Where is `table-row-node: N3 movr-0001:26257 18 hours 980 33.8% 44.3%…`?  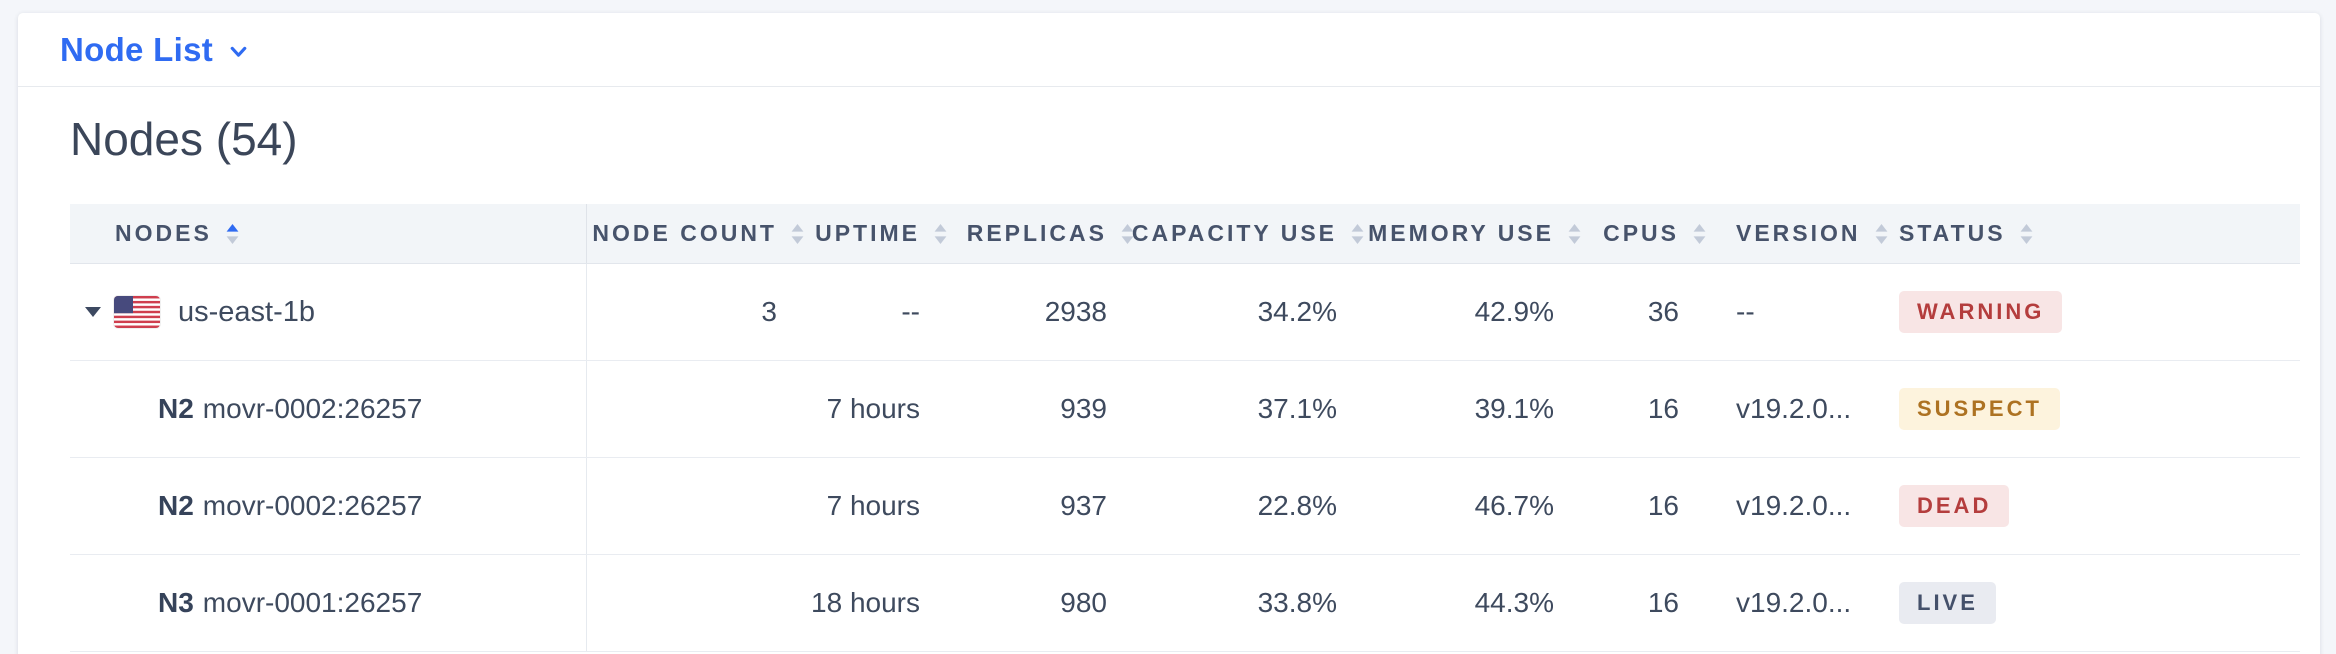 table-row-node: N3 movr-0001:26257 18 hours 980 33.8% 44.3%… is located at coordinates (1185, 603).